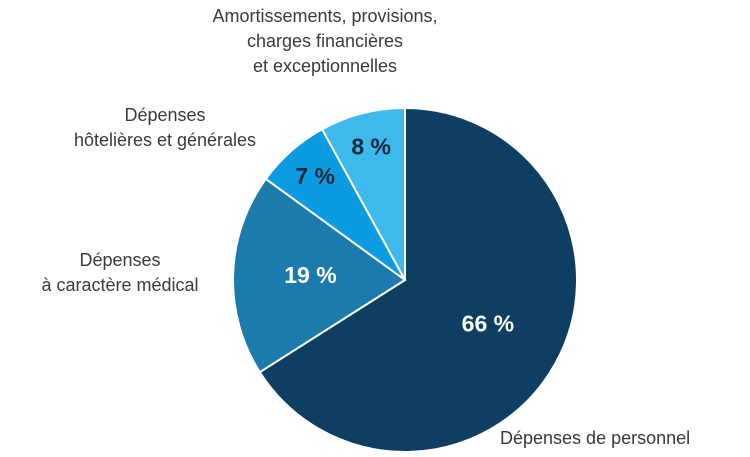 Image resolution: width=750 pixels, height=457 pixels. What do you see at coordinates (310, 275) in the screenshot?
I see `slice-value-label: 19 %` at bounding box center [310, 275].